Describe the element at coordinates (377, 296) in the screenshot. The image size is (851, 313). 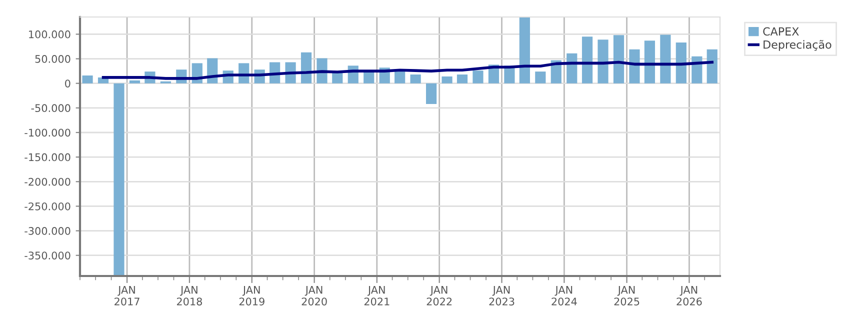
I see `x-tick-label: JAN 2021` at that location.